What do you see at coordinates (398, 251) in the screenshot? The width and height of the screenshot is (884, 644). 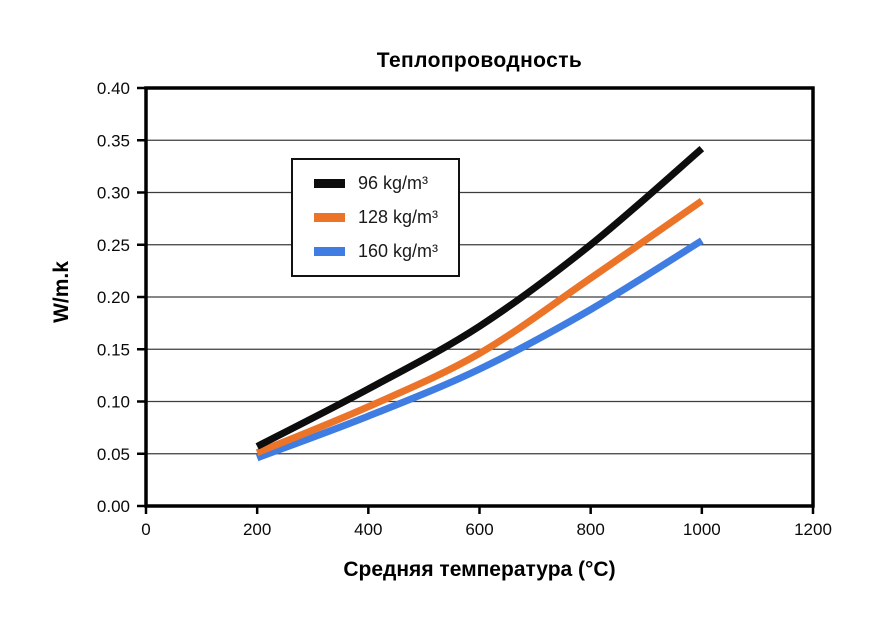 I see `legend-label-160: 160 kg/m³` at bounding box center [398, 251].